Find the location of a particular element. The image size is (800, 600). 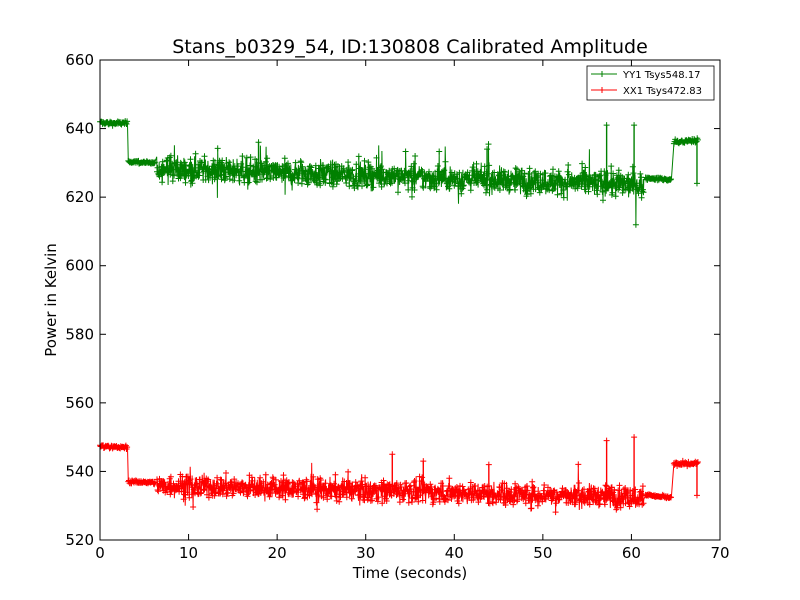

y-tick-label: 520 is located at coordinates (79, 540).